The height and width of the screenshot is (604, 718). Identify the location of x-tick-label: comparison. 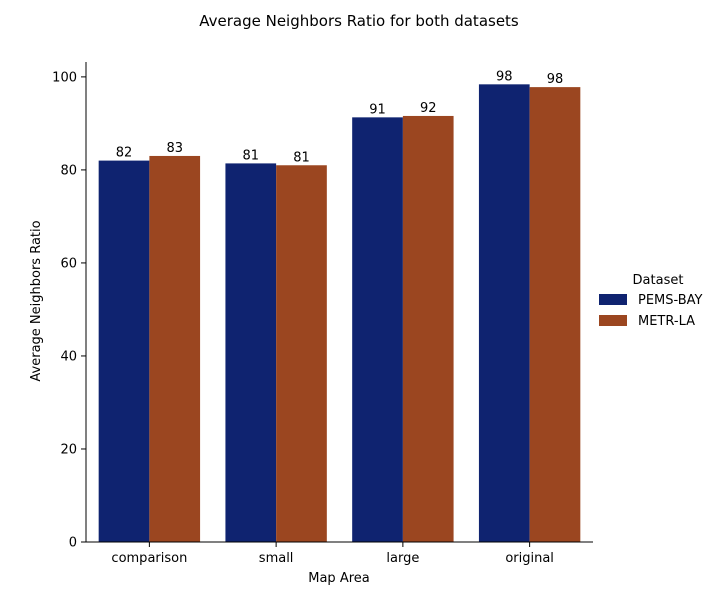
(149, 558).